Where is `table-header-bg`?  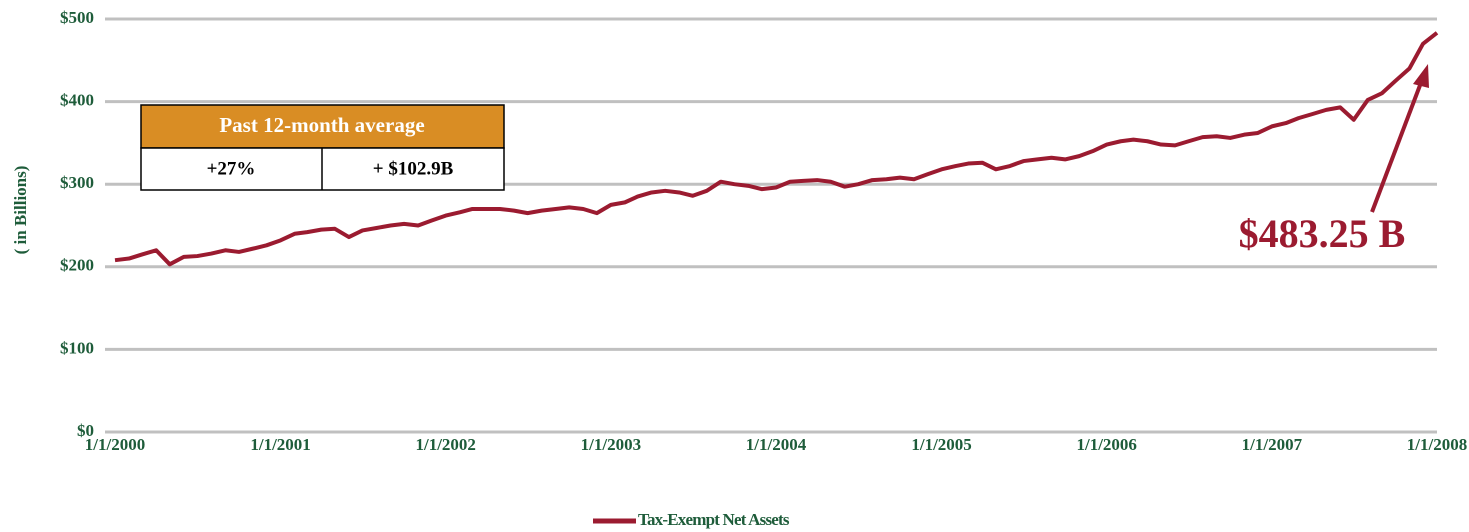 table-header-bg is located at coordinates (322, 126).